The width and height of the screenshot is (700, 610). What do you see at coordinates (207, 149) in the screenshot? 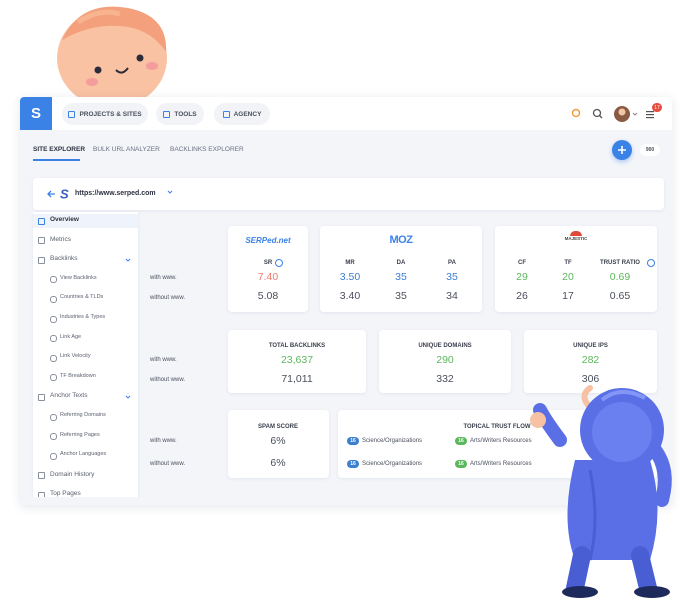
I see `tab: BACKLINKS EXPLORER` at bounding box center [207, 149].